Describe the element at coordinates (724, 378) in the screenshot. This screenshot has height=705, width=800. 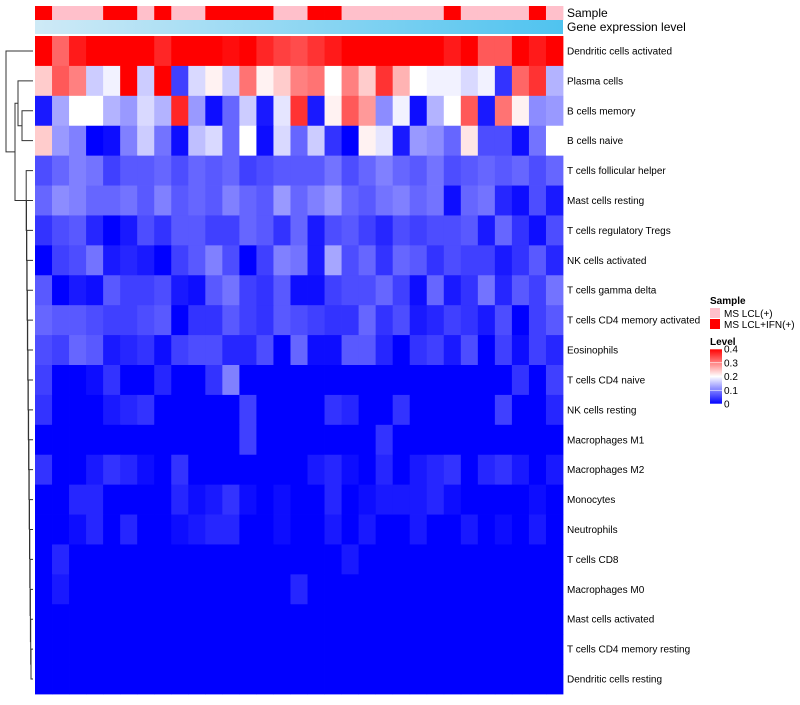
I see `legend-level-ticks: 0.4 0.3 0.2 0.1 0` at that location.